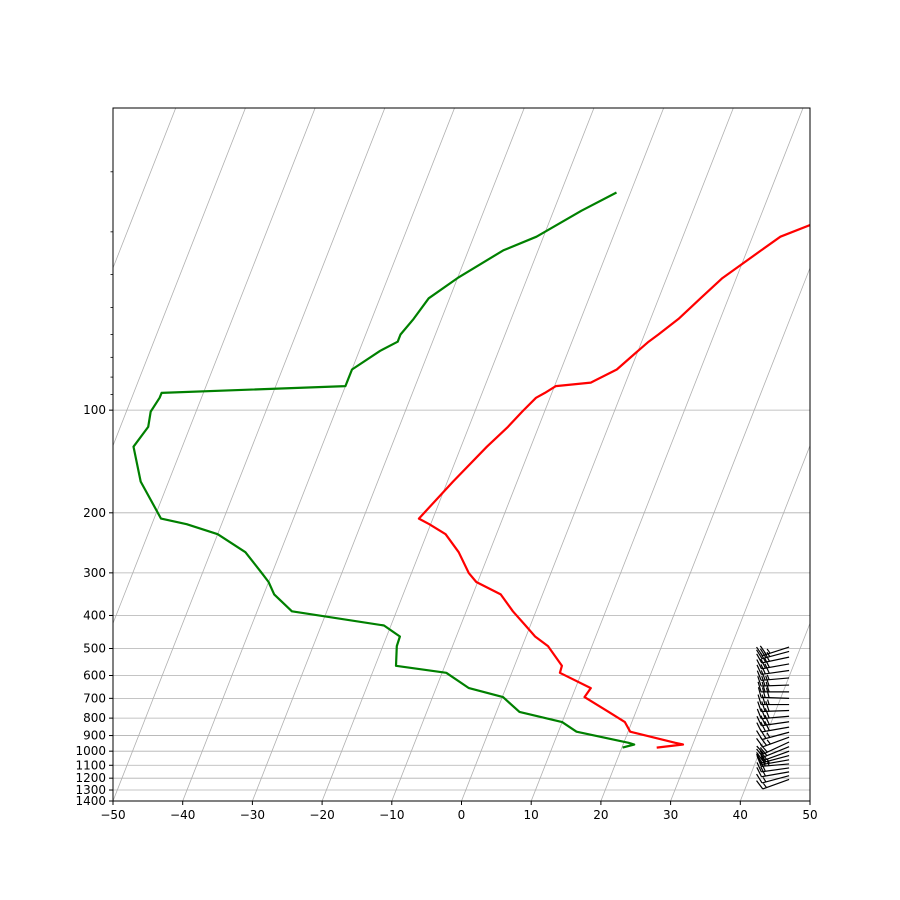 The image size is (900, 900). What do you see at coordinates (90, 765) in the screenshot?
I see `y-tick-label: 1100` at bounding box center [90, 765].